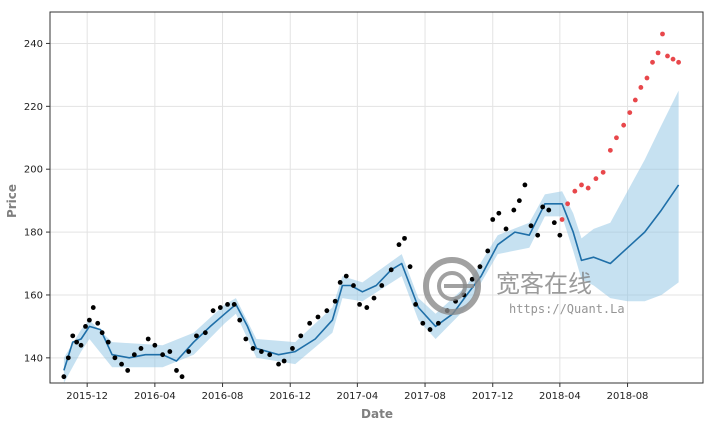  Describe the element at coordinates (620, 126) in the screenshot. I see `actual-future-points` at that location.